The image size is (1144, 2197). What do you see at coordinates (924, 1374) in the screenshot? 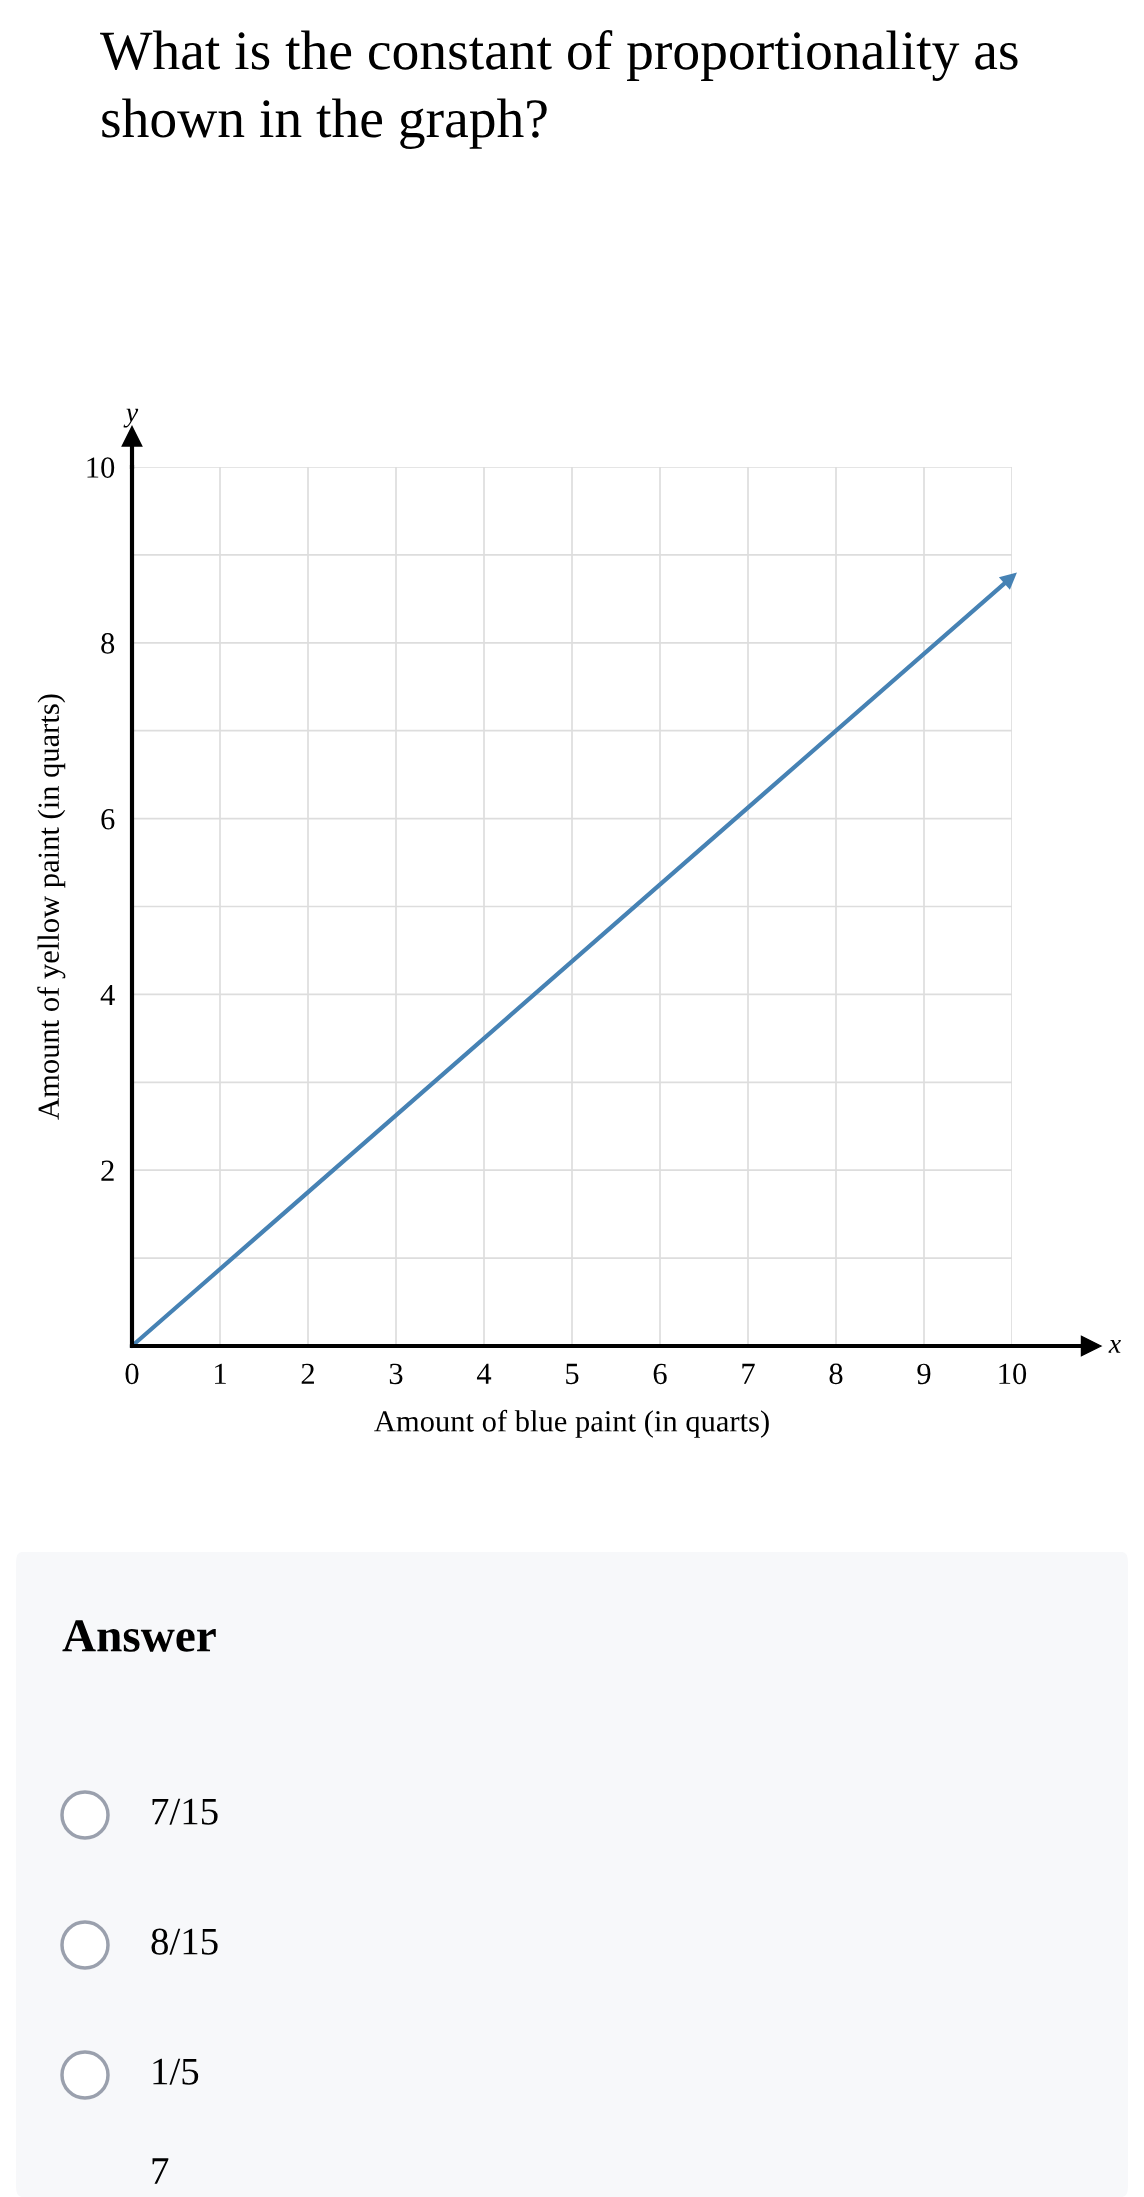
I see `x-tick-label: 9` at bounding box center [924, 1374].